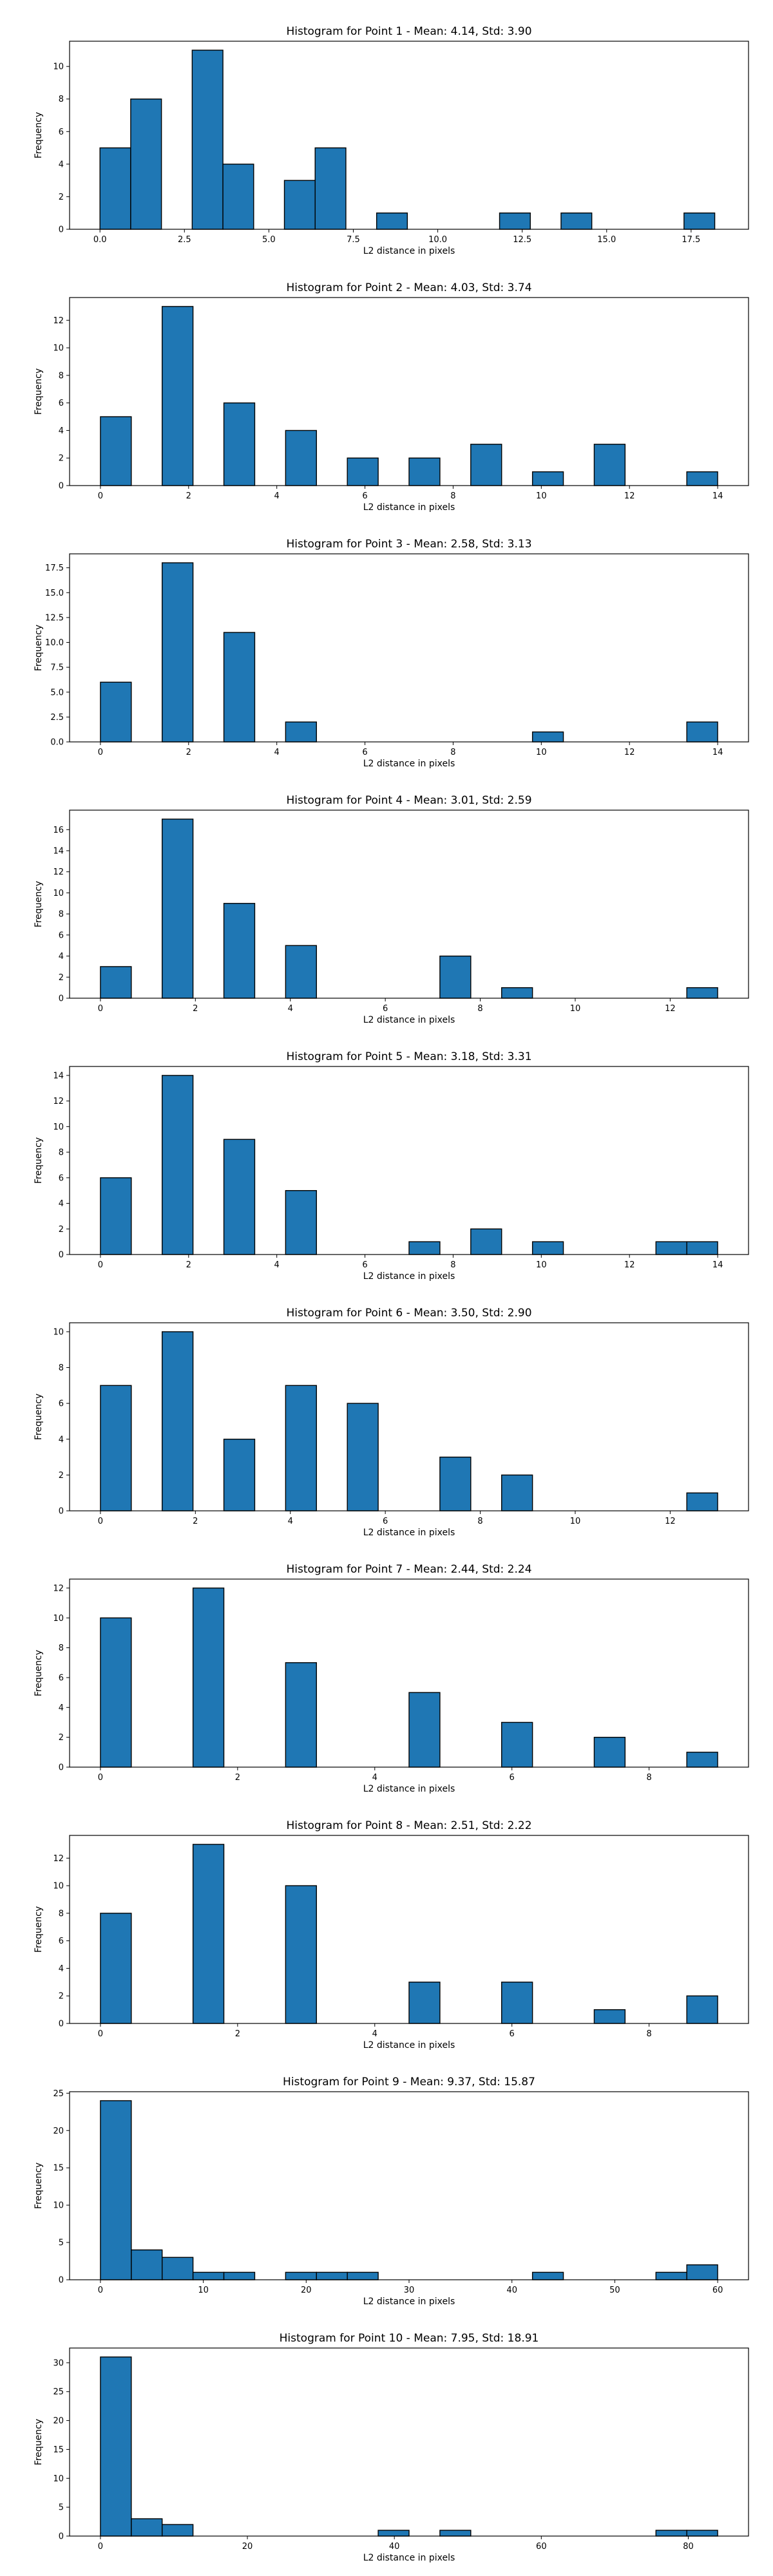 The height and width of the screenshot is (2576, 773). Describe the element at coordinates (58, 2131) in the screenshot. I see `y-tick-label: 20` at that location.